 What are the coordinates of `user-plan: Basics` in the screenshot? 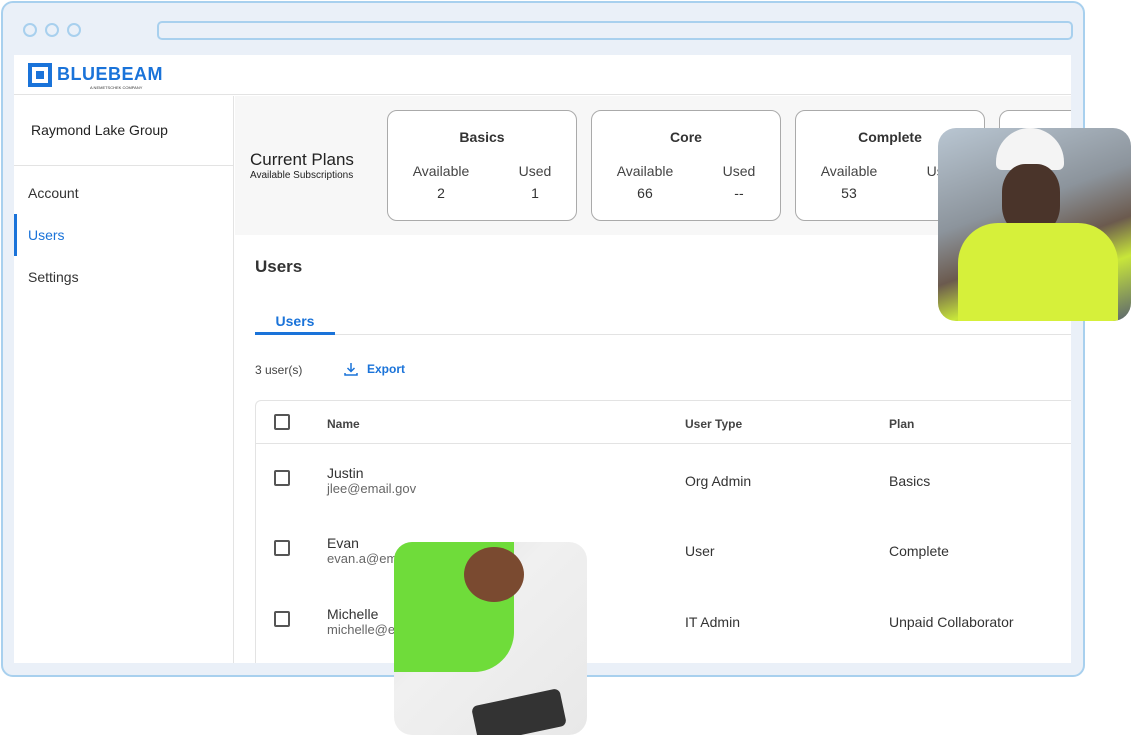 It's located at (910, 481).